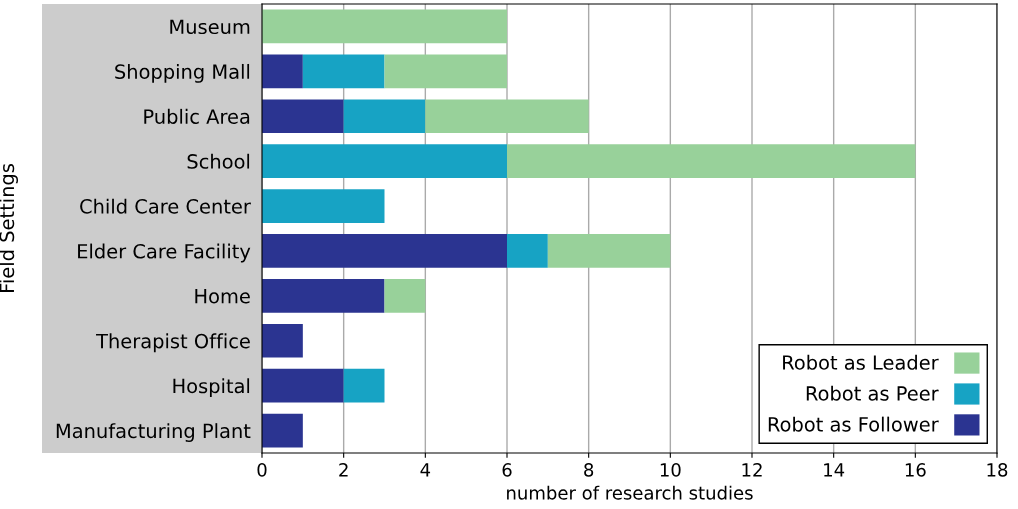  What do you see at coordinates (222, 296) in the screenshot?
I see `y-tick-label: Home` at bounding box center [222, 296].